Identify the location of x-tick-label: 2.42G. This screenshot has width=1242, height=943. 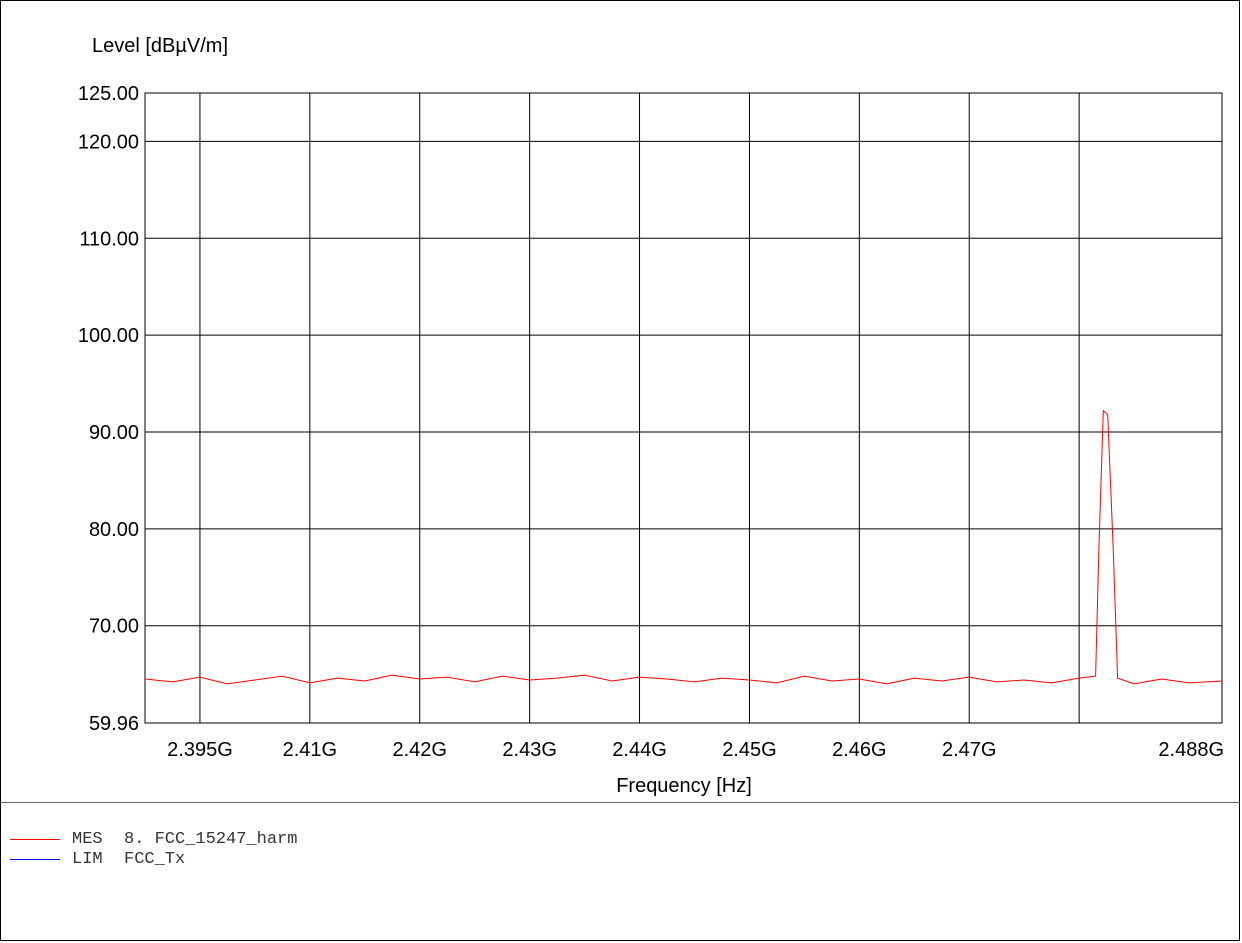
(420, 750).